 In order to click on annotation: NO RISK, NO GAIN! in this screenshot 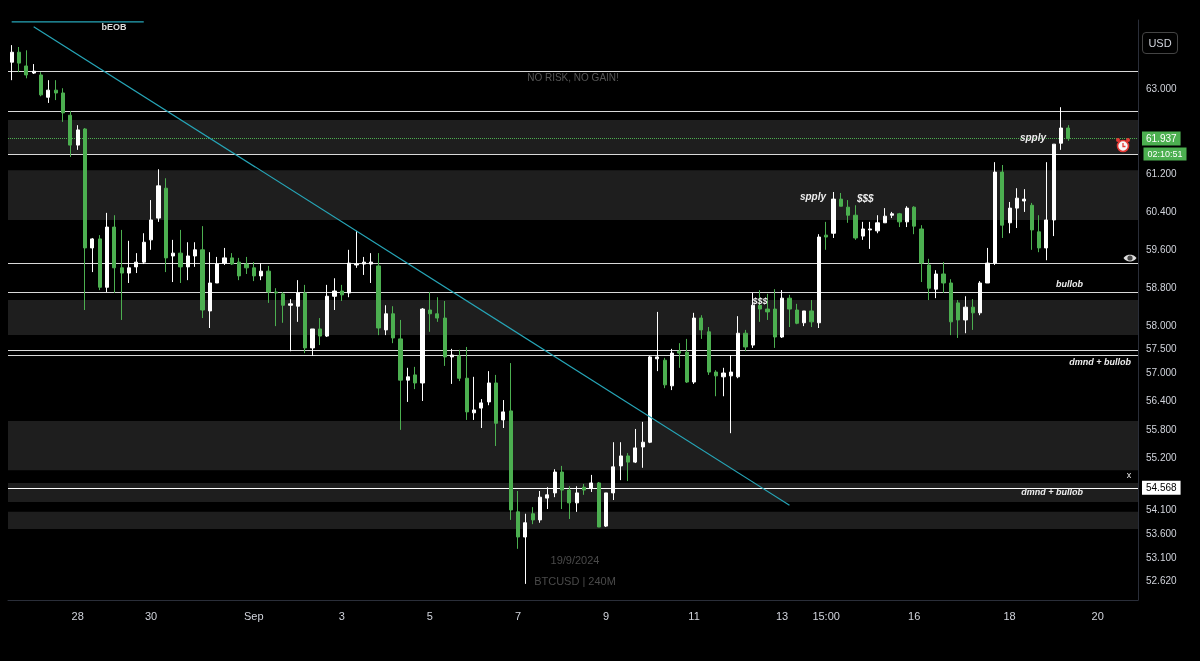, I will do `click(573, 77)`.